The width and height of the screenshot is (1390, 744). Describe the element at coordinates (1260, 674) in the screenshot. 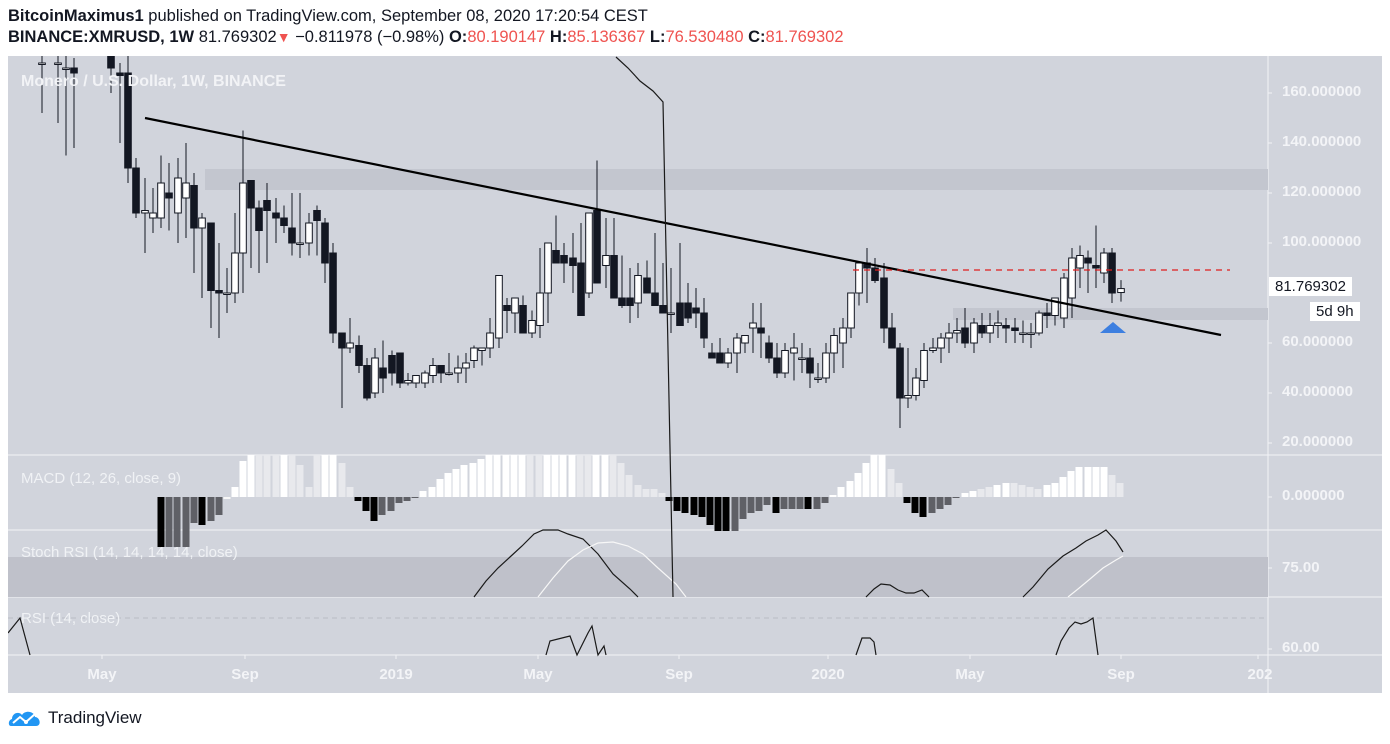

I see `time-axis-label: 202` at that location.